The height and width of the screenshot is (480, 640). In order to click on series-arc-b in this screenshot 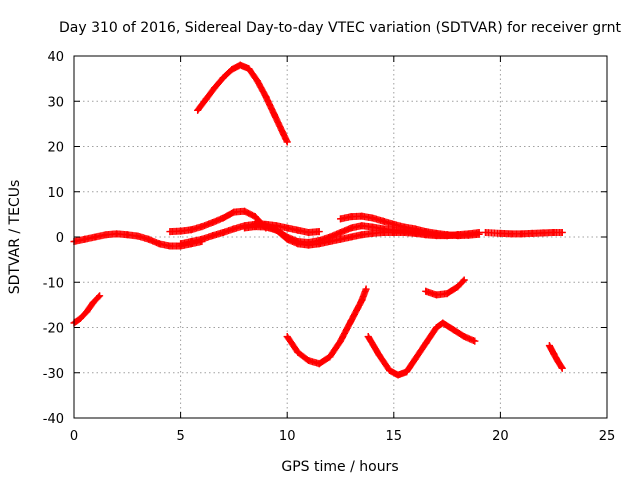, I will do `click(87, 309)`.